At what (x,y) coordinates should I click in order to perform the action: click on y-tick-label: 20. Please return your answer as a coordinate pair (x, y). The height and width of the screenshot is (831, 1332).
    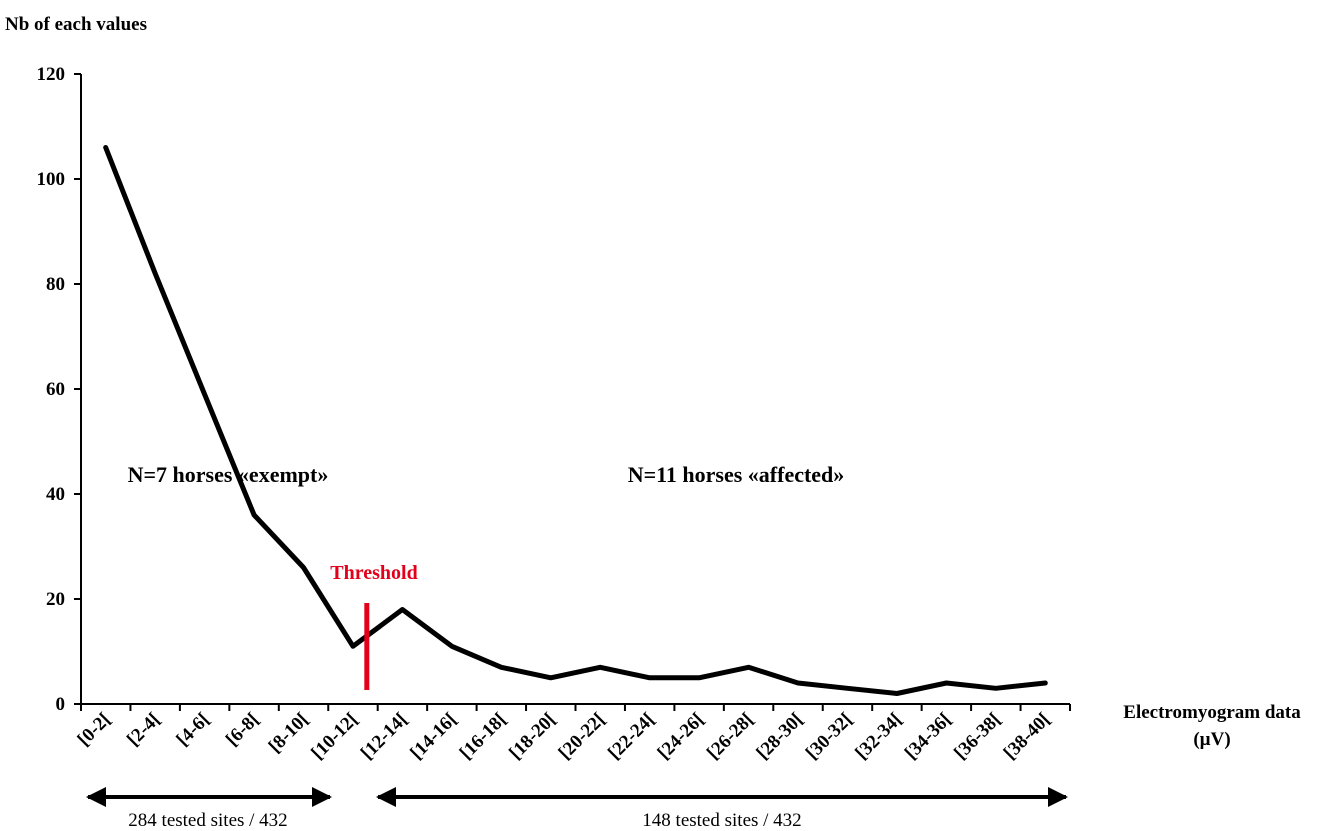
    Looking at the image, I should click on (55, 599).